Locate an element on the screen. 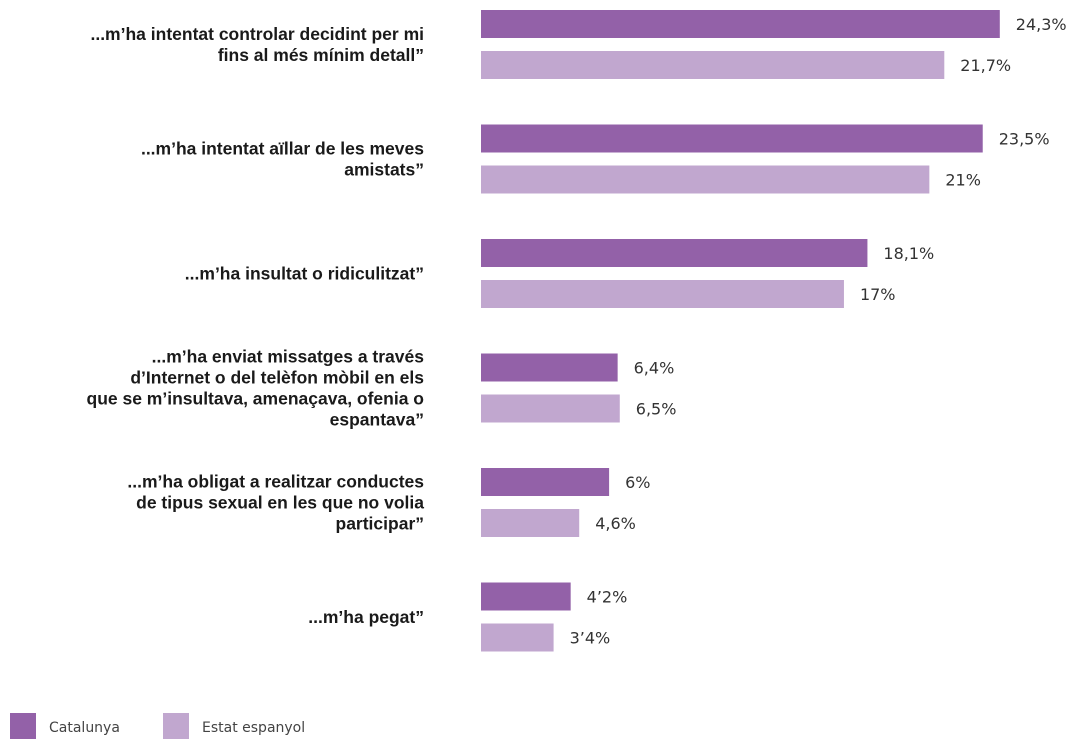 This screenshot has width=1073, height=740. data-label: 23,5% is located at coordinates (1024, 139).